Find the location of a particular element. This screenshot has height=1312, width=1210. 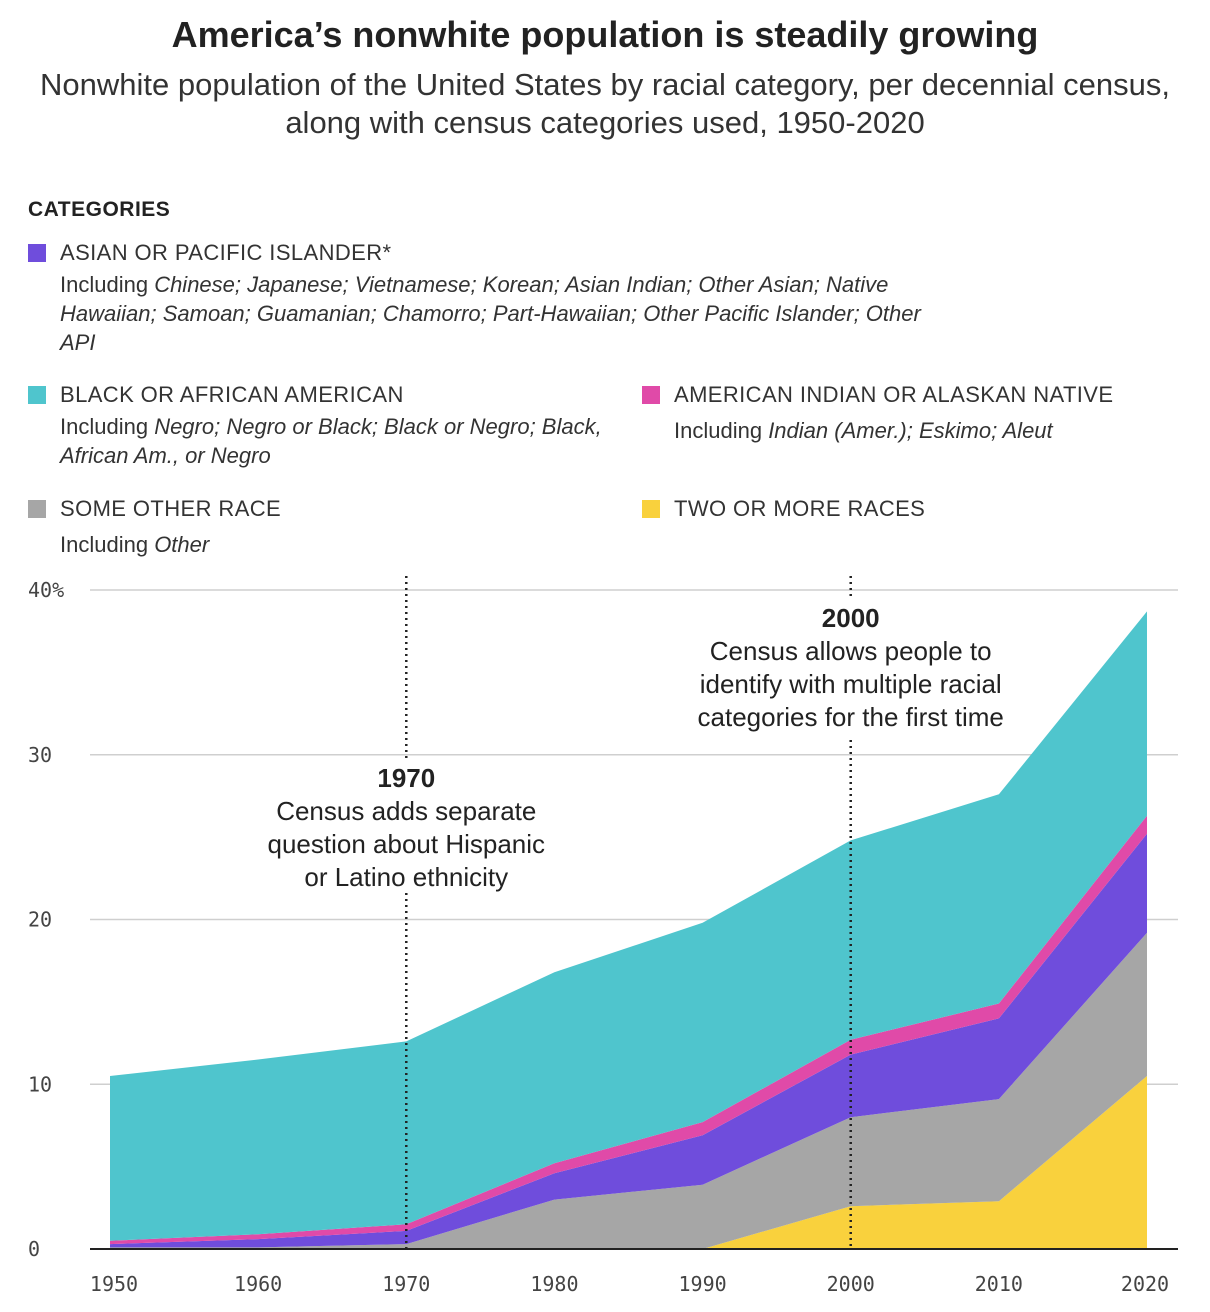

legend-heading: CATEGORIES is located at coordinates (99, 209).